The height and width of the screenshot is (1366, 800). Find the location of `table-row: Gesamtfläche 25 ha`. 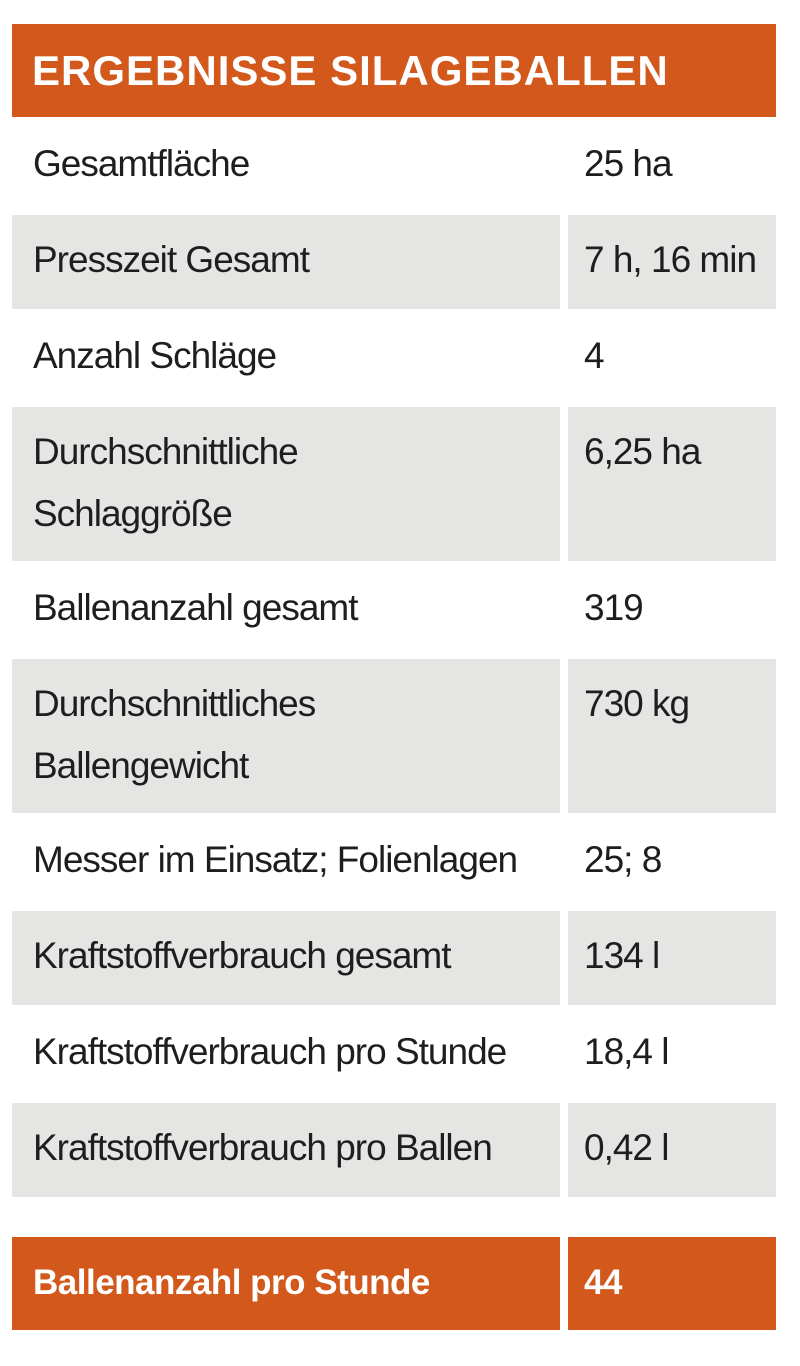

table-row: Gesamtfläche 25 ha is located at coordinates (394, 166).